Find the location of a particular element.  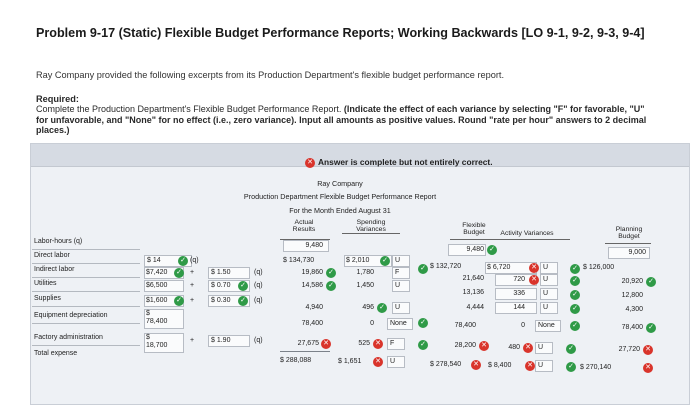

row-label: Indirect labor is located at coordinates (54, 269).